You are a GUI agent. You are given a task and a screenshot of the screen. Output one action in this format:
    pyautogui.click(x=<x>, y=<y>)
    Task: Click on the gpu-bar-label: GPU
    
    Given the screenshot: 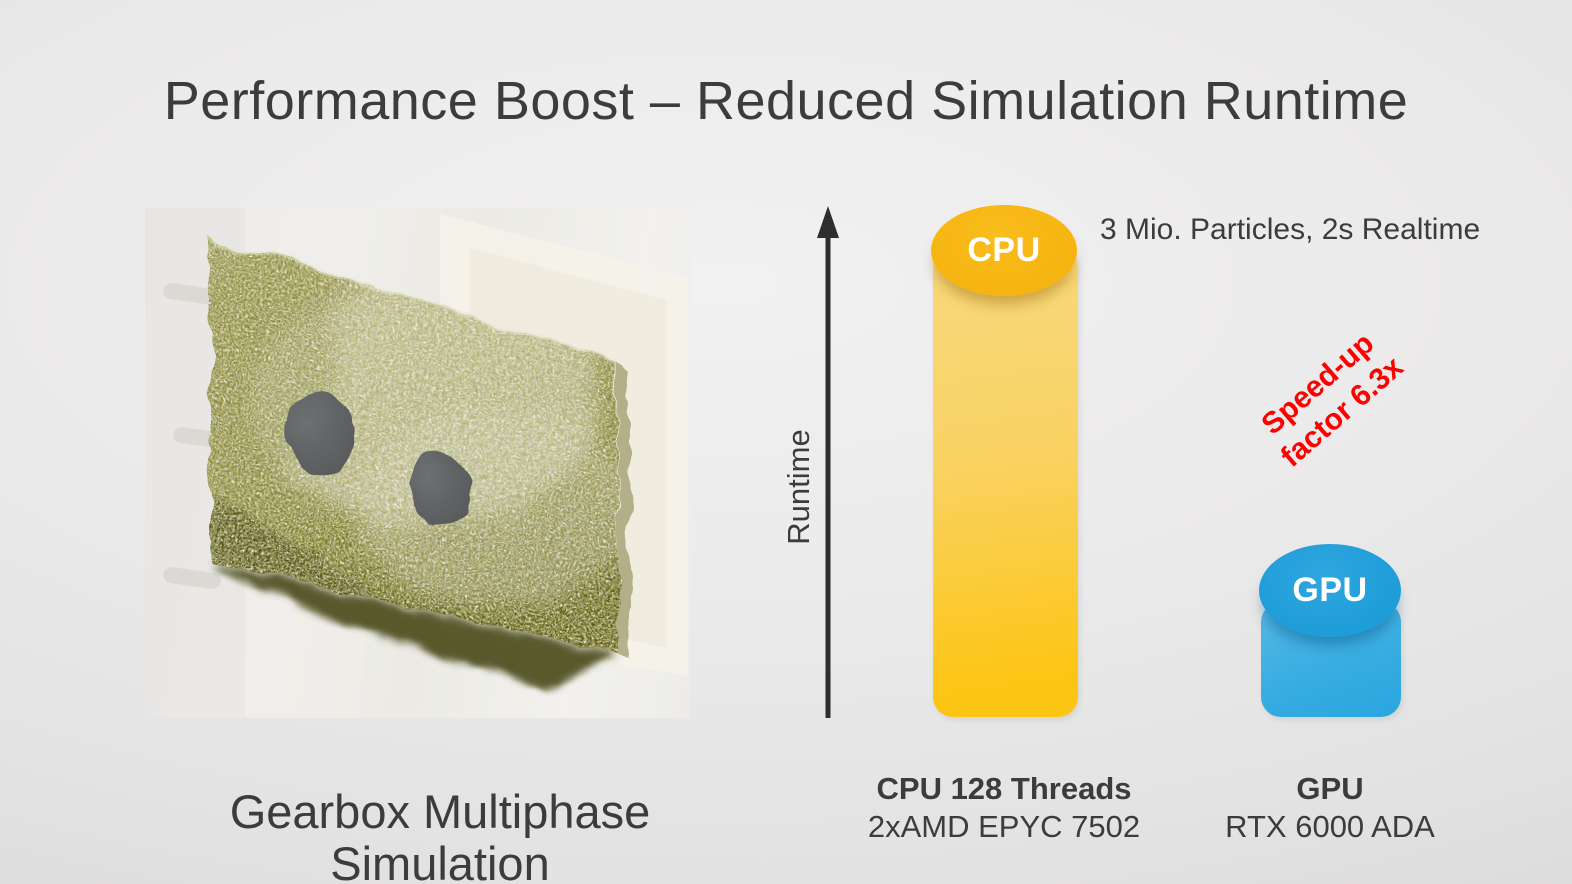 What is the action you would take?
    pyautogui.click(x=1330, y=590)
    